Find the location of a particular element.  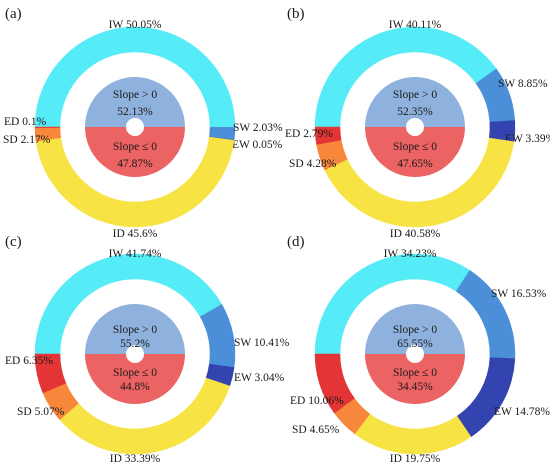

outer-label-sd: SD 4.65% is located at coordinates (316, 430).